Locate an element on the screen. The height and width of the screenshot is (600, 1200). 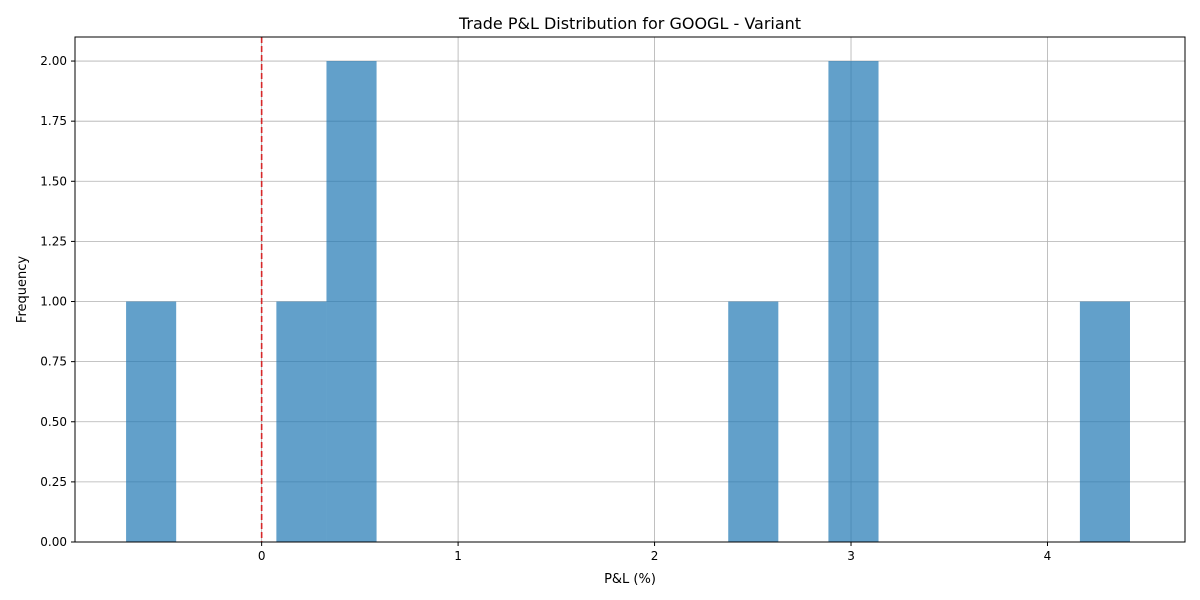
y-tick-label: 1.25 is located at coordinates (53, 241).